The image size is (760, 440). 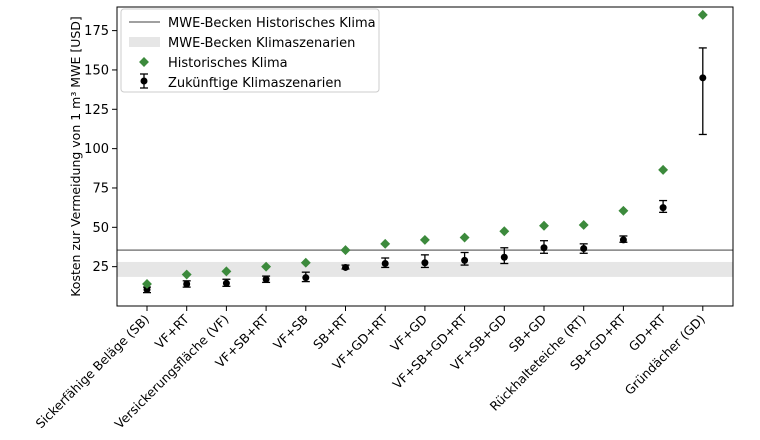 I want to click on legend-band-swatch, so click(x=144, y=42).